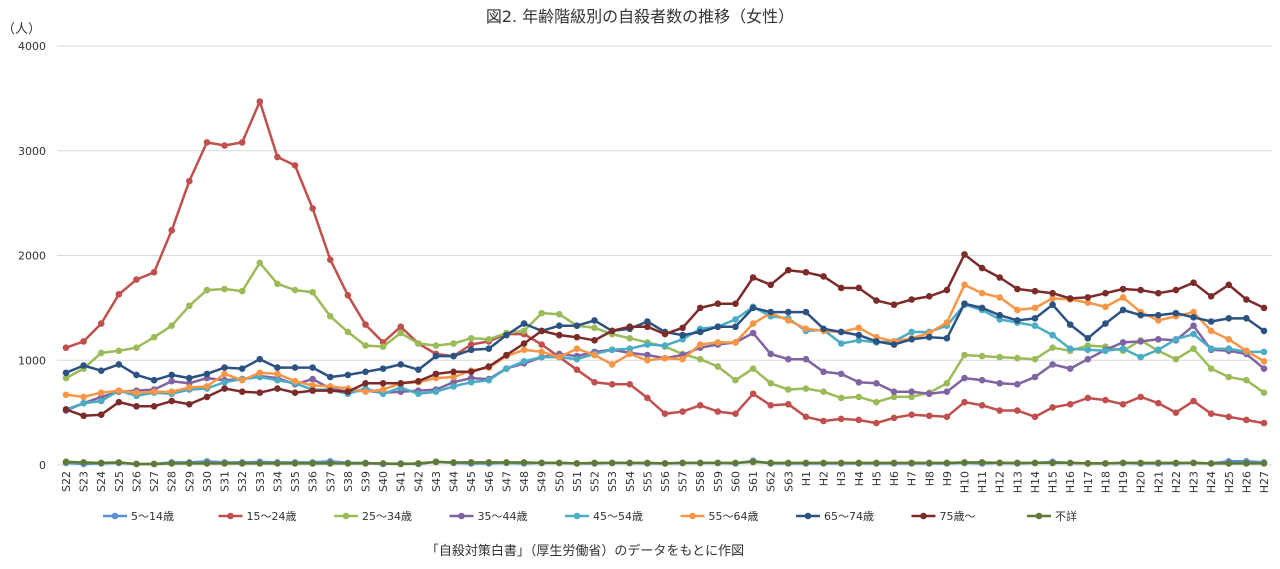 The width and height of the screenshot is (1280, 569). I want to click on legend-label: 不詳, so click(1066, 516).